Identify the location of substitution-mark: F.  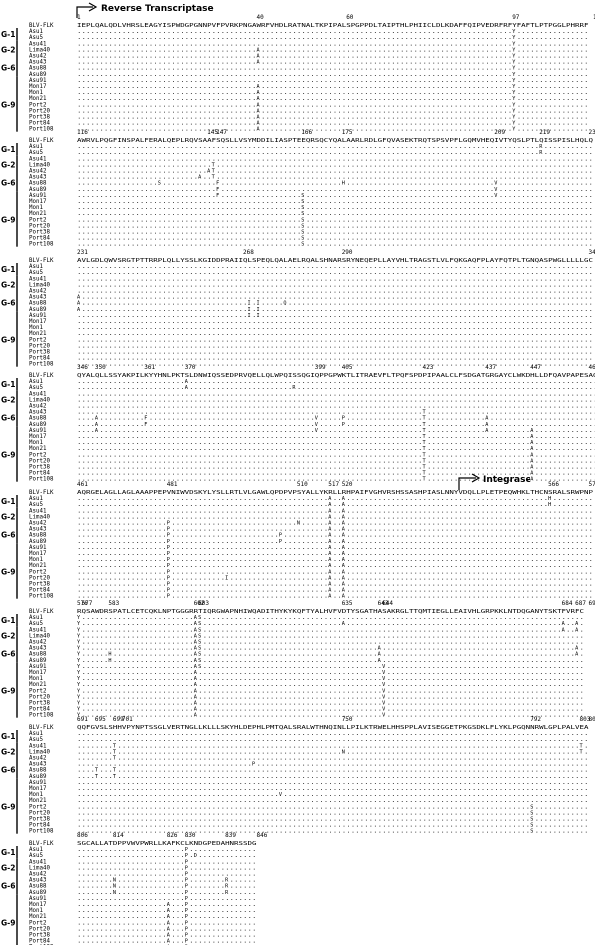
(217, 196).